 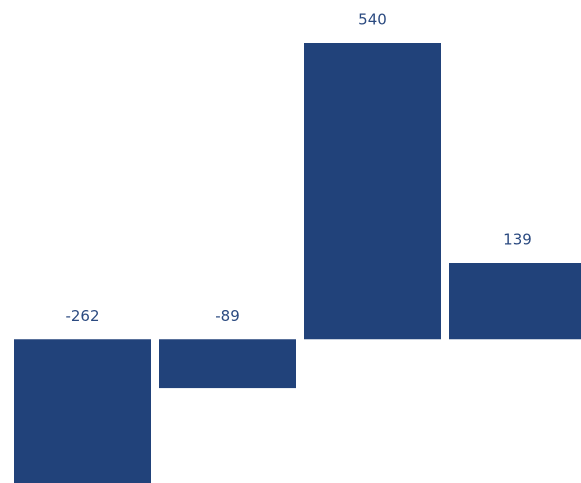 What do you see at coordinates (227, 316) in the screenshot?
I see `value-label: -89` at bounding box center [227, 316].